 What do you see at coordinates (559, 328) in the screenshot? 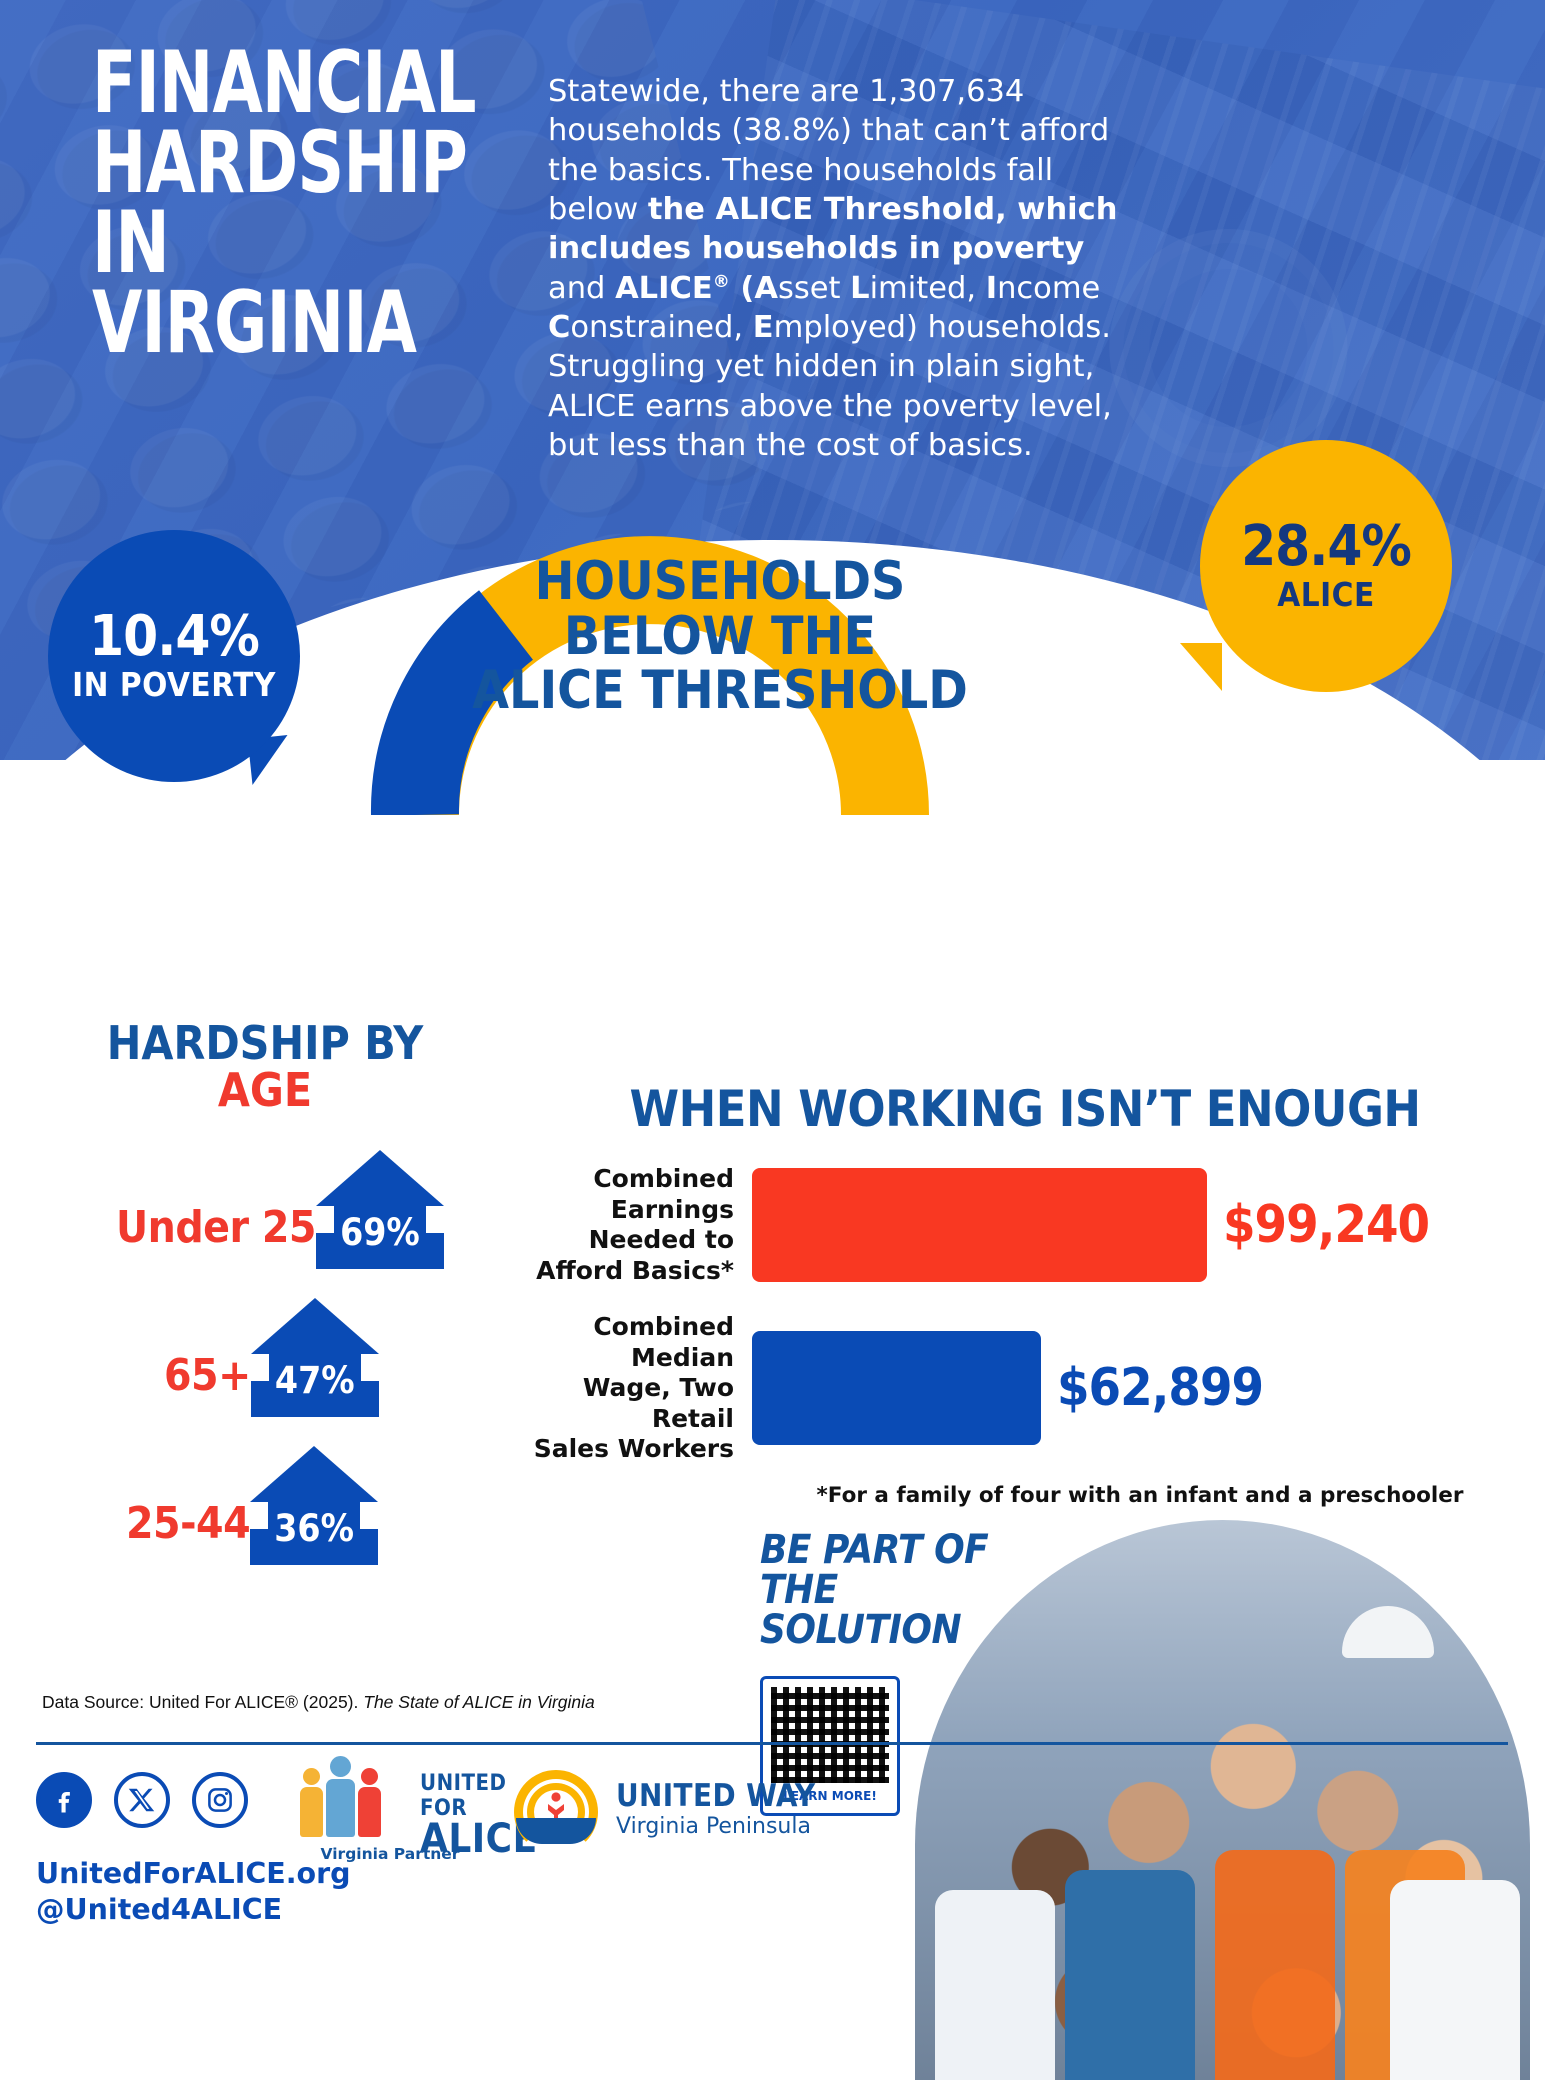
I see `intro-b7: C` at bounding box center [559, 328].